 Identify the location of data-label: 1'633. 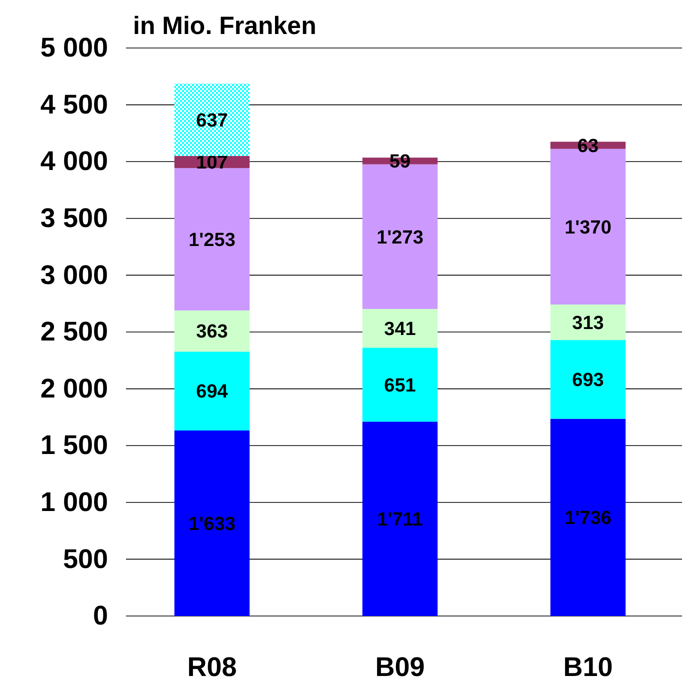
(212, 524).